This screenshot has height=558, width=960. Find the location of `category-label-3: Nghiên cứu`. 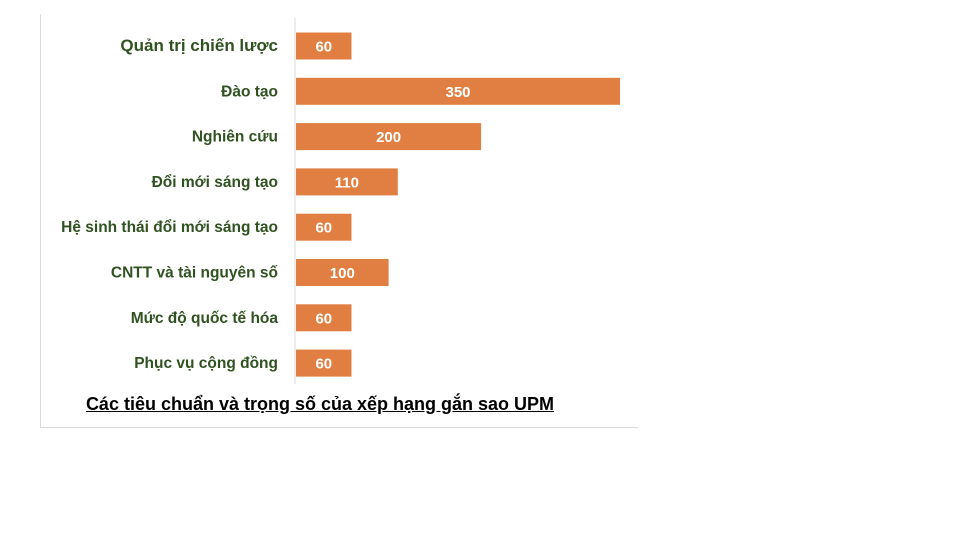

category-label-3: Nghiên cứu is located at coordinates (235, 137).